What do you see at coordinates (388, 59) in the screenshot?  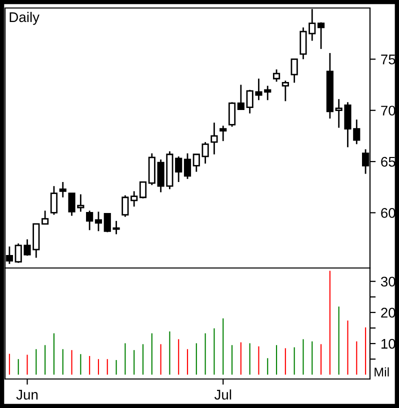 I see `y-tick-label: 75` at bounding box center [388, 59].